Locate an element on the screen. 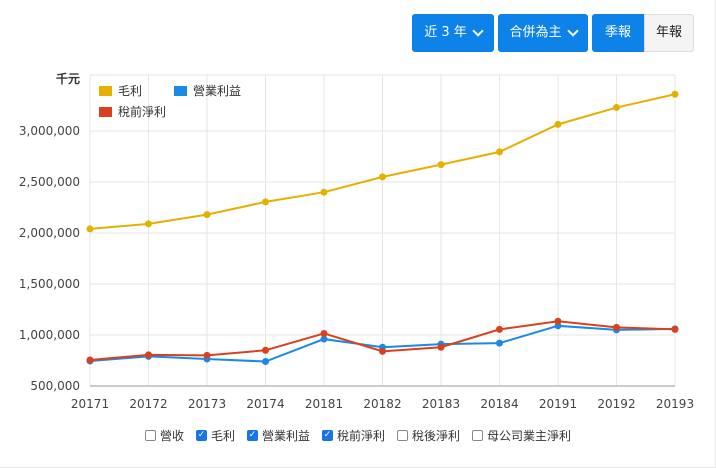 Image resolution: width=716 pixels, height=468 pixels. y-tick-label: 2,500,000 is located at coordinates (49, 182).